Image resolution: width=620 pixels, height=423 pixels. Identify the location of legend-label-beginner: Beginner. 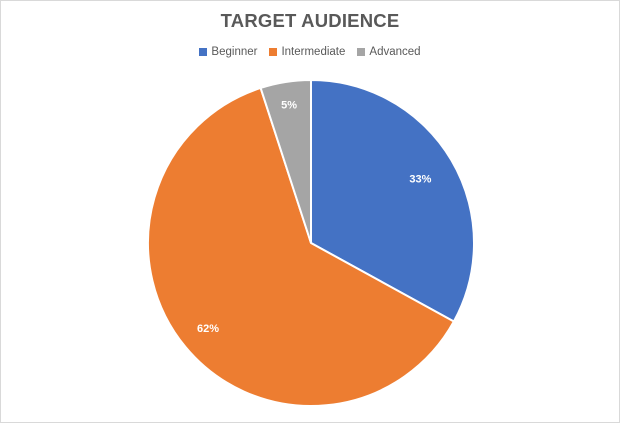
(234, 52).